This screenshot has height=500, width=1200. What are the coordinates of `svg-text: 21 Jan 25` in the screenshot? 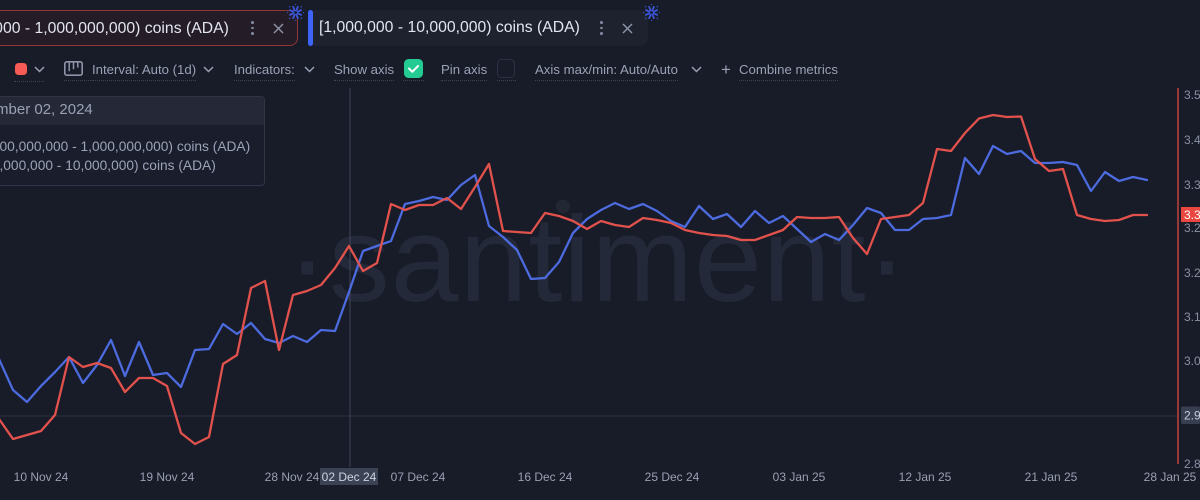 It's located at (1051, 477).